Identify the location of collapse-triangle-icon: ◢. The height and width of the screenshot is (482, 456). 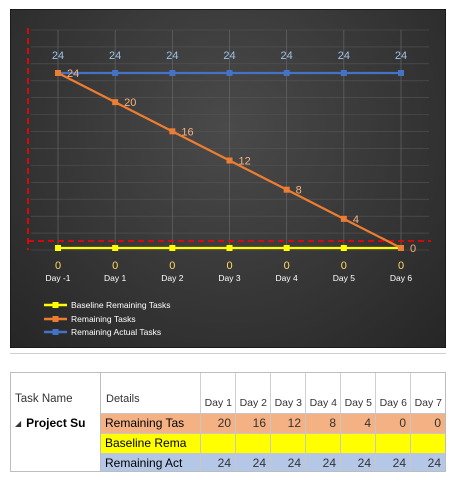
(18, 423).